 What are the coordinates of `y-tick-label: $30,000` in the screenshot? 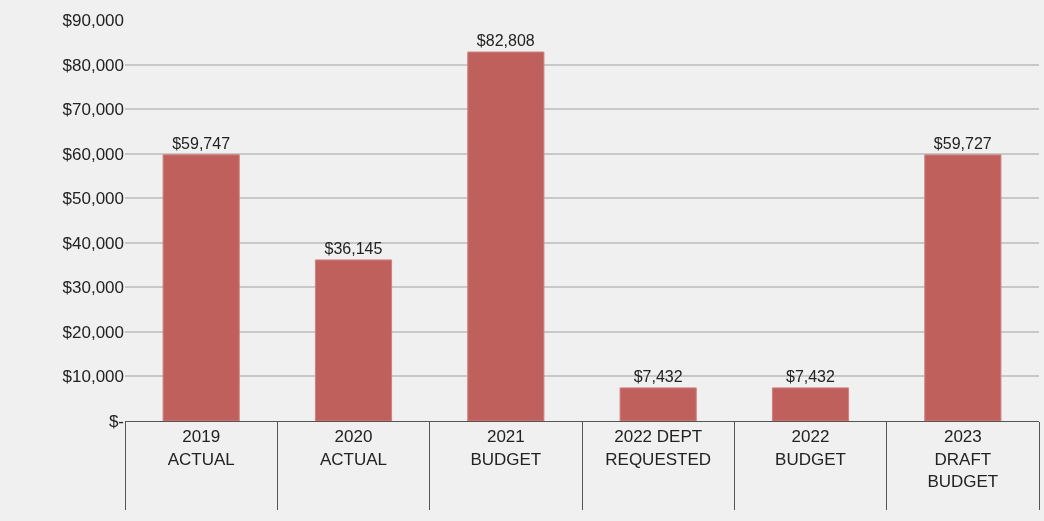 It's located at (93, 288).